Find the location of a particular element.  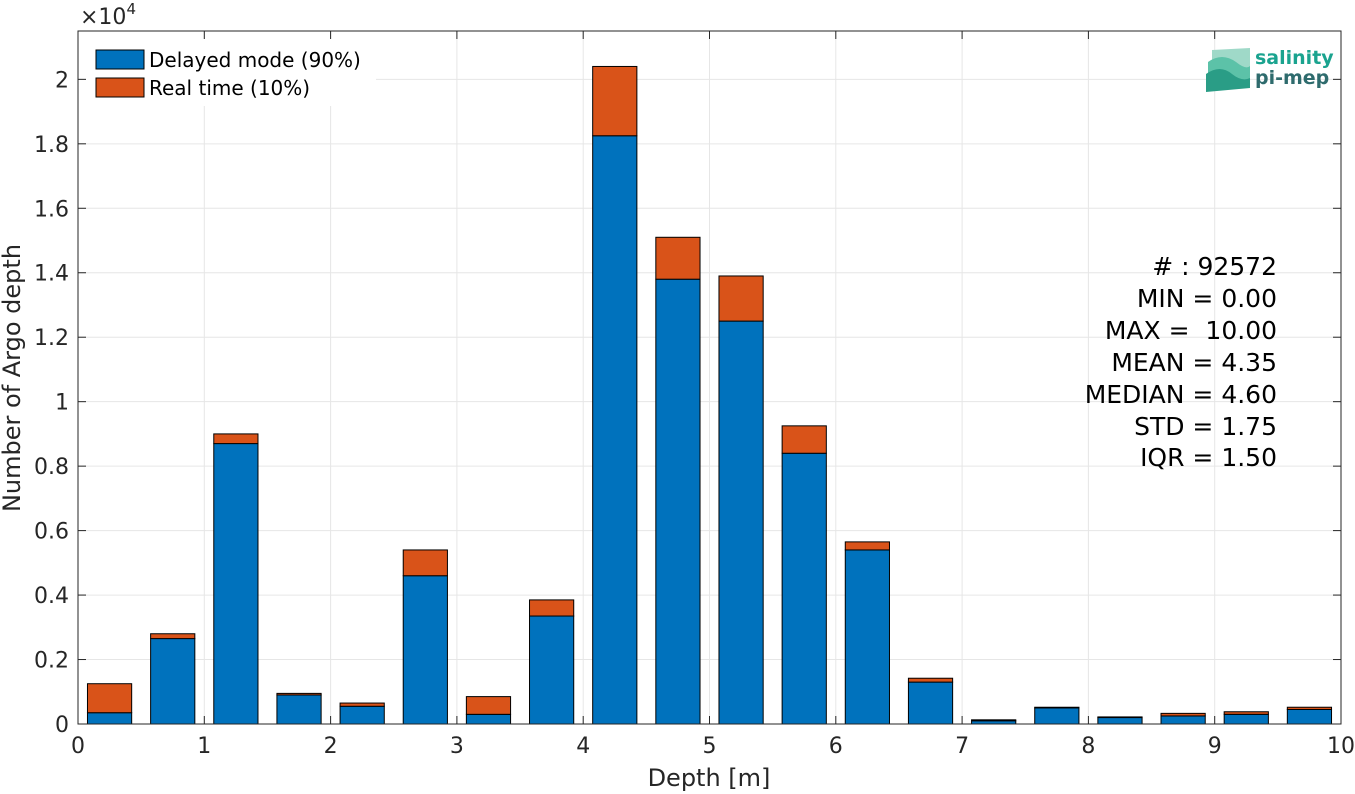

y-tick-label: 1.6 is located at coordinates (51, 209).